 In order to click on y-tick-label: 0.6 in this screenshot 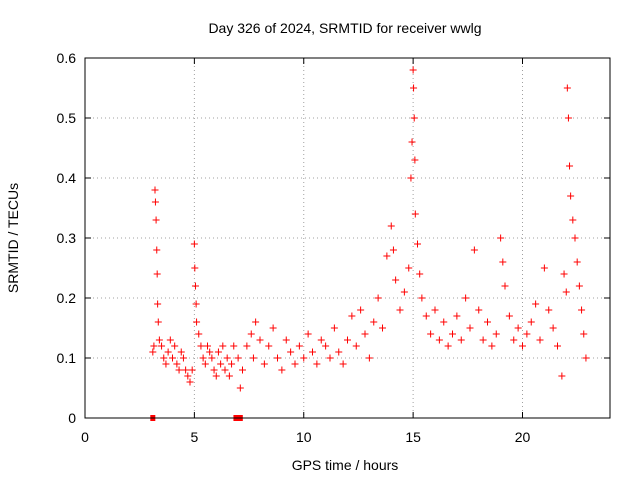, I will do `click(67, 58)`.